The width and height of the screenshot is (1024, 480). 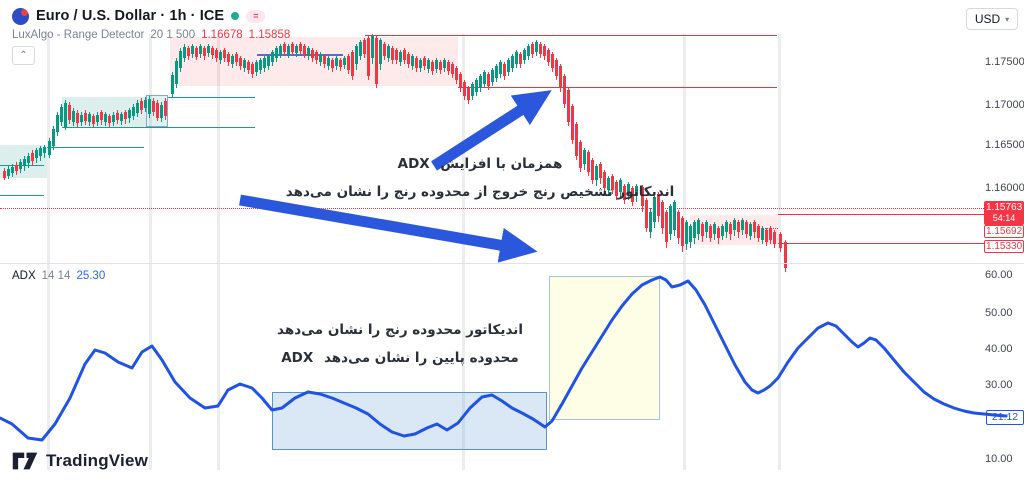 I want to click on adx-params: 14 14, so click(x=56, y=276).